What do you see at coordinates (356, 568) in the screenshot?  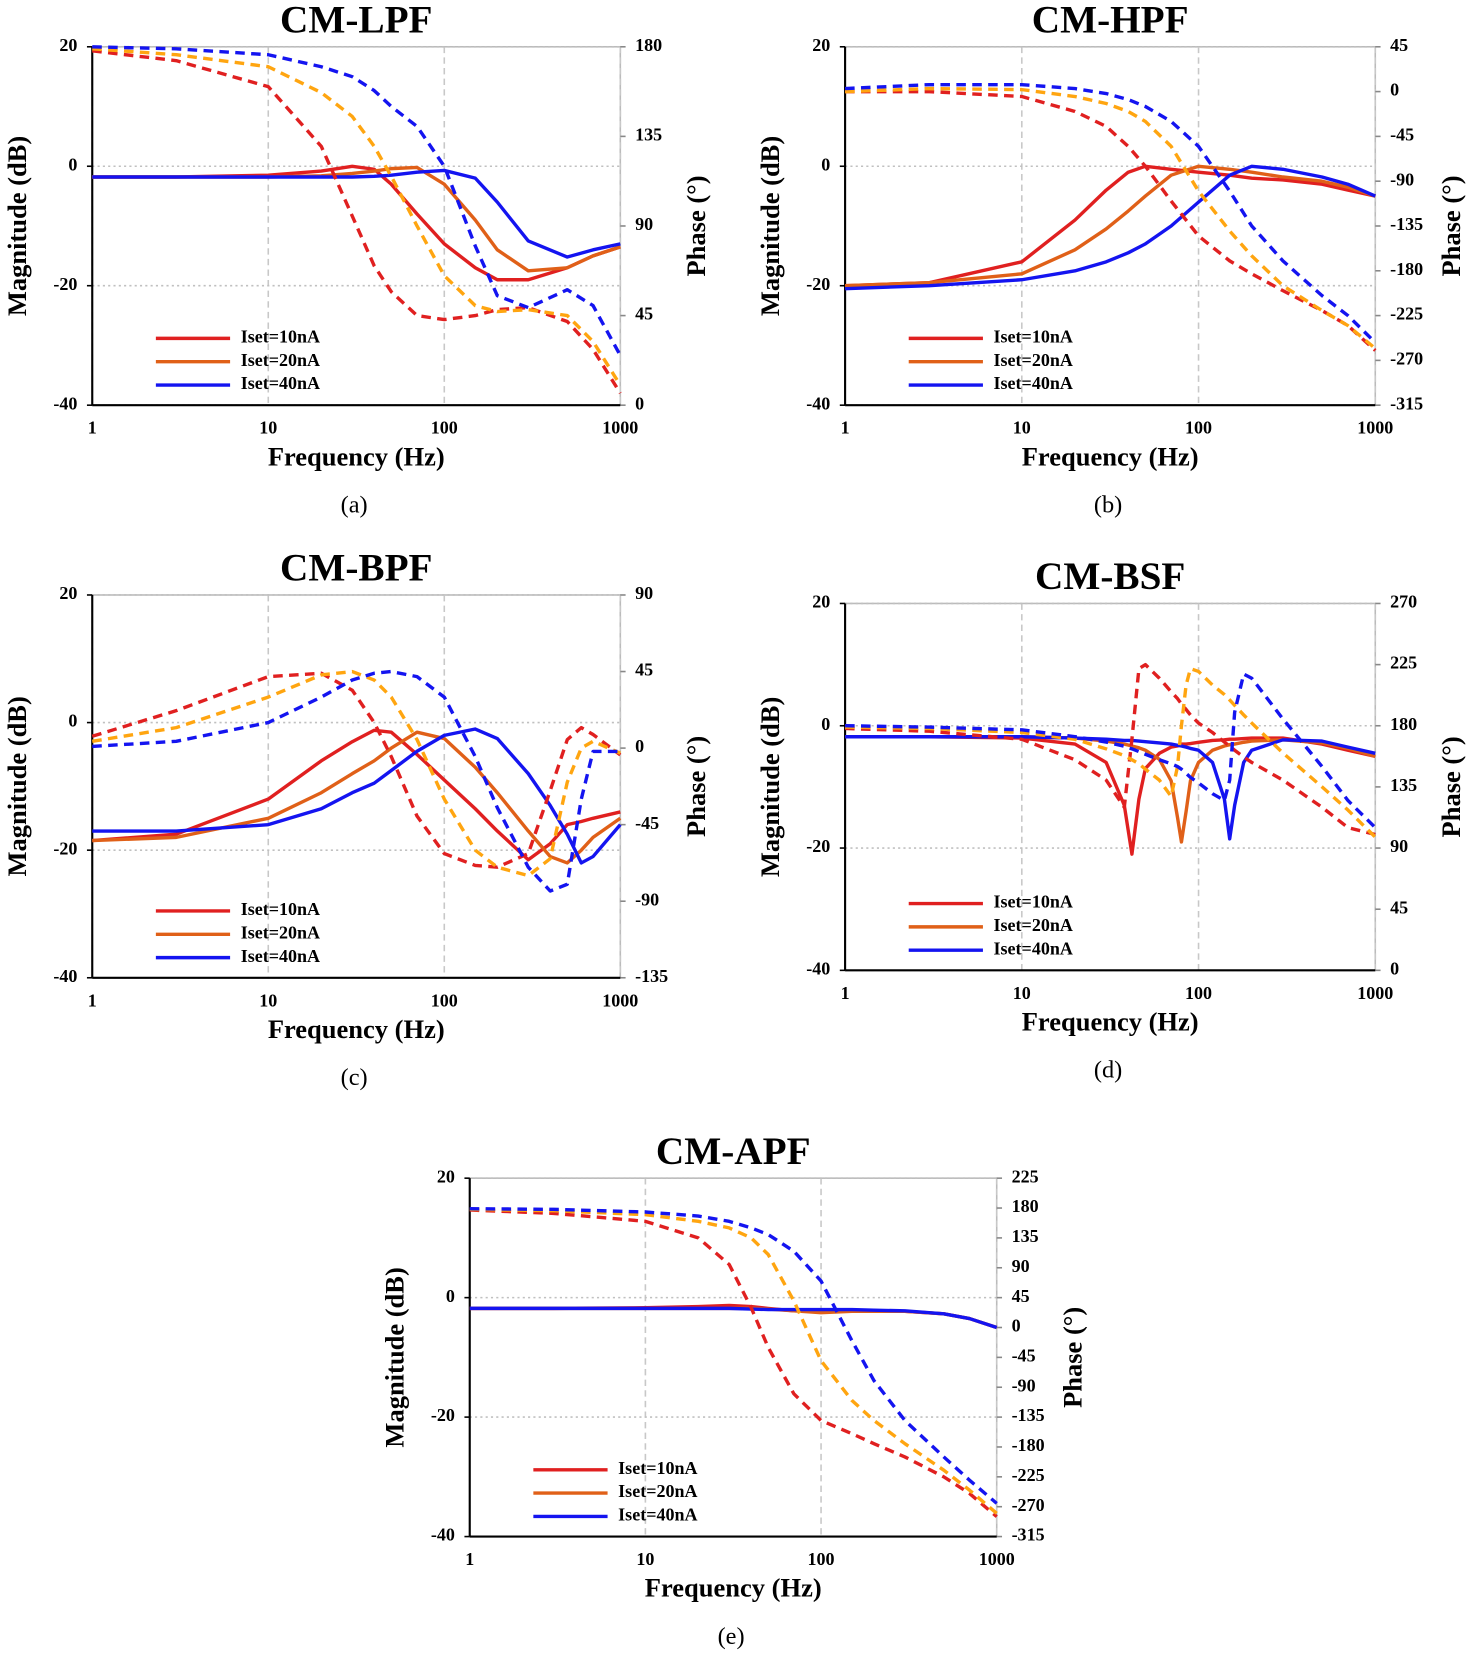 I see `chart-title: CM-BPF` at bounding box center [356, 568].